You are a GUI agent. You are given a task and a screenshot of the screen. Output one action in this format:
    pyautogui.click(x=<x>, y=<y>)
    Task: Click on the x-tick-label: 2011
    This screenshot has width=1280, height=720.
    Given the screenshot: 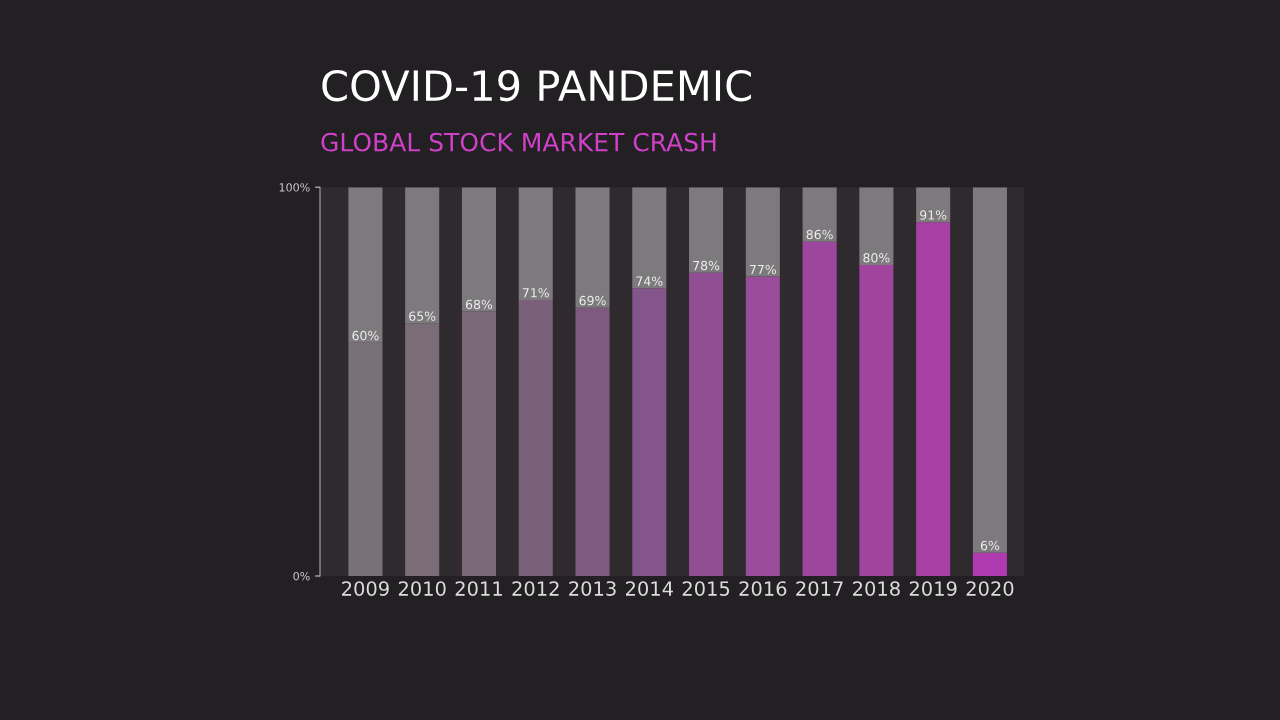 What is the action you would take?
    pyautogui.click(x=478, y=588)
    